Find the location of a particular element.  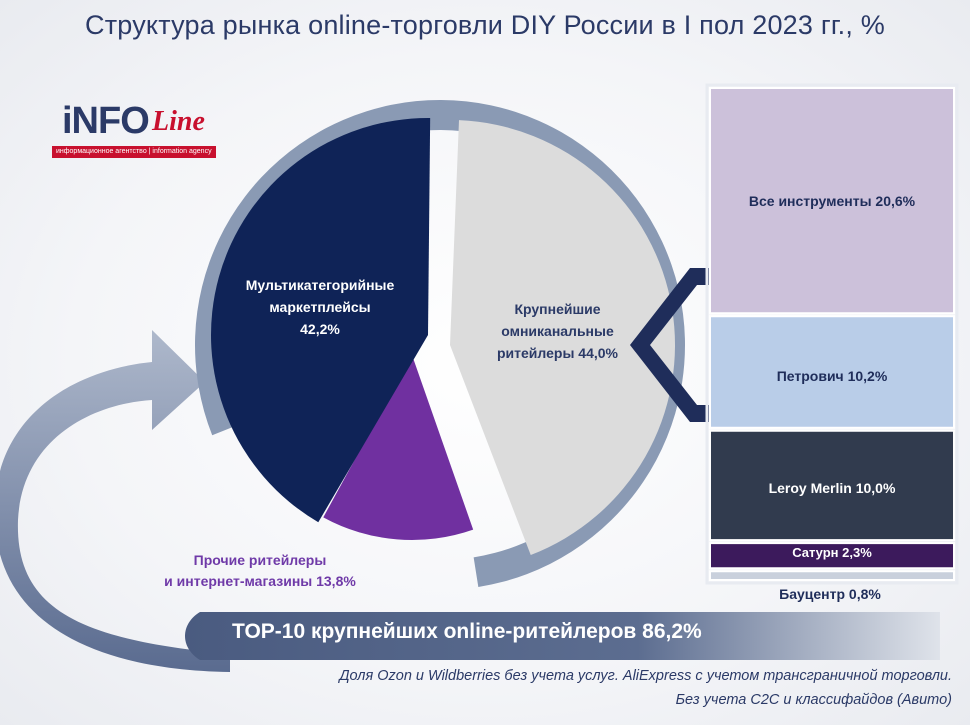

label-omnichannel-line1: Крупнейшие is located at coordinates (557, 309).